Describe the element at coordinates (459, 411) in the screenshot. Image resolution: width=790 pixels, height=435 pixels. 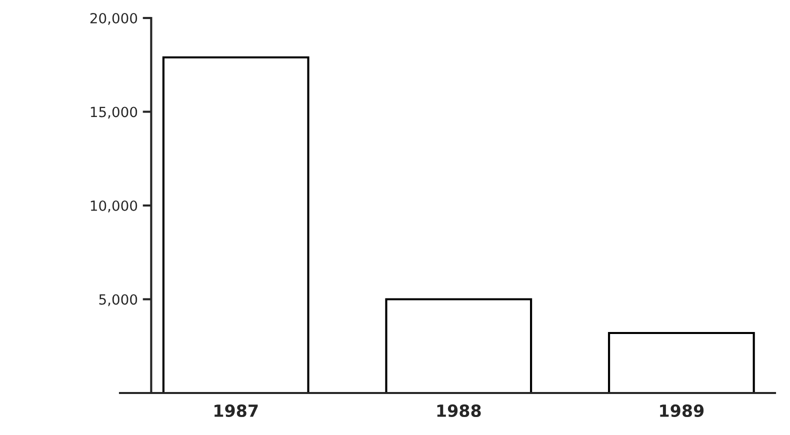
I see `x-tick-label: 1988` at that location.